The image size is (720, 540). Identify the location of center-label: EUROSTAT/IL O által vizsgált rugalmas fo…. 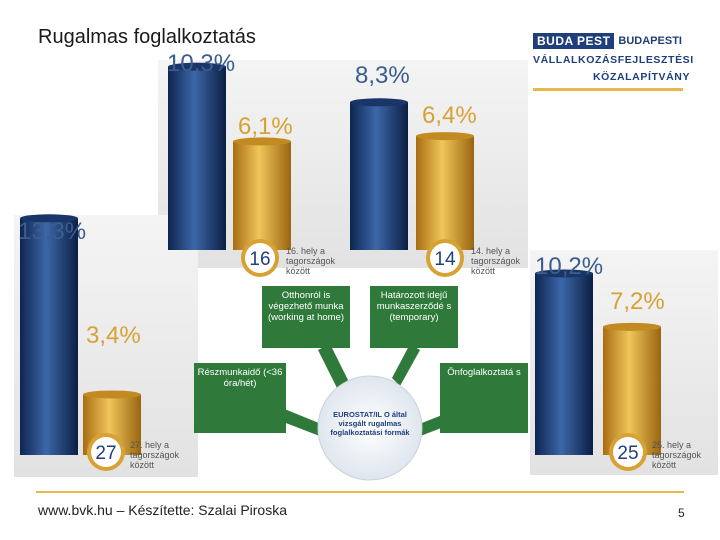
(370, 423).